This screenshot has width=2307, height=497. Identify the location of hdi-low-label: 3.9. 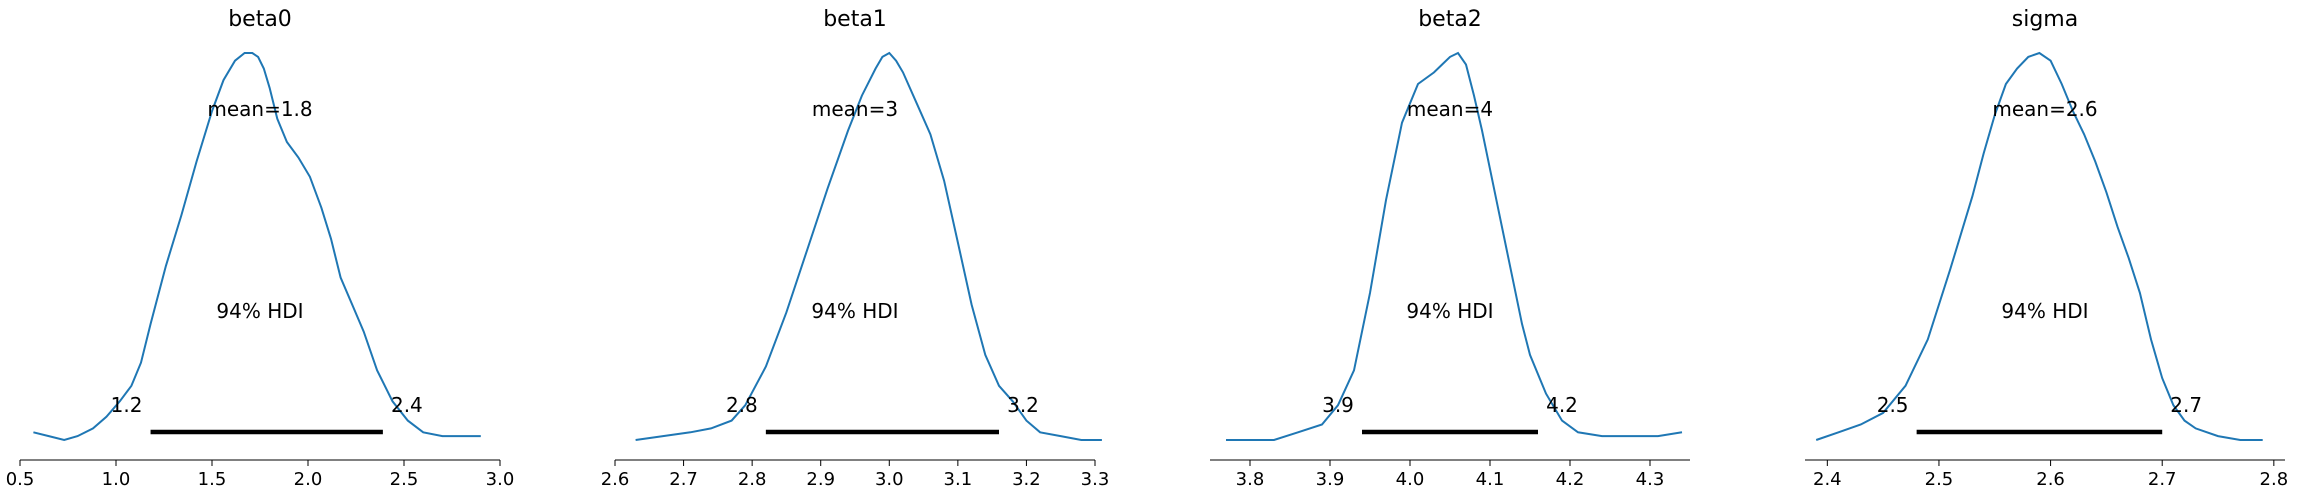
(1338, 405).